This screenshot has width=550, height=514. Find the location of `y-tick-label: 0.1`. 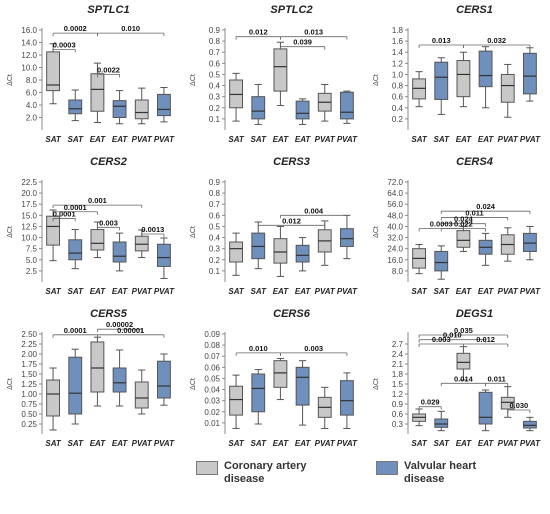

y-tick-label: 0.1 is located at coordinates (215, 119).